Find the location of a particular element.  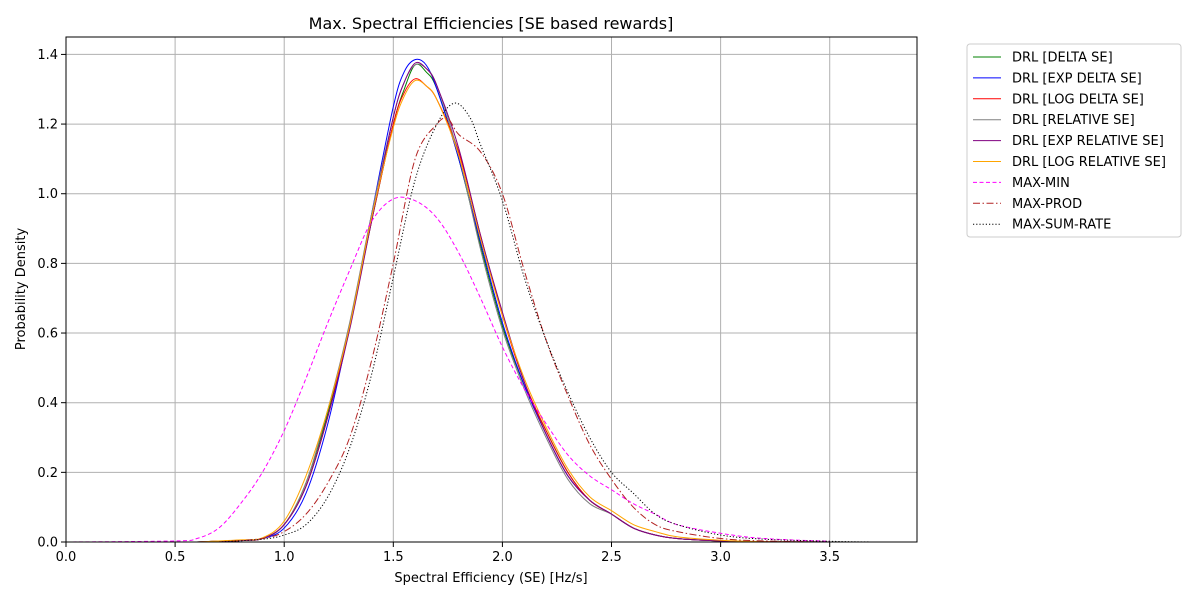

y-tick-label: 0.8 is located at coordinates (47, 264).